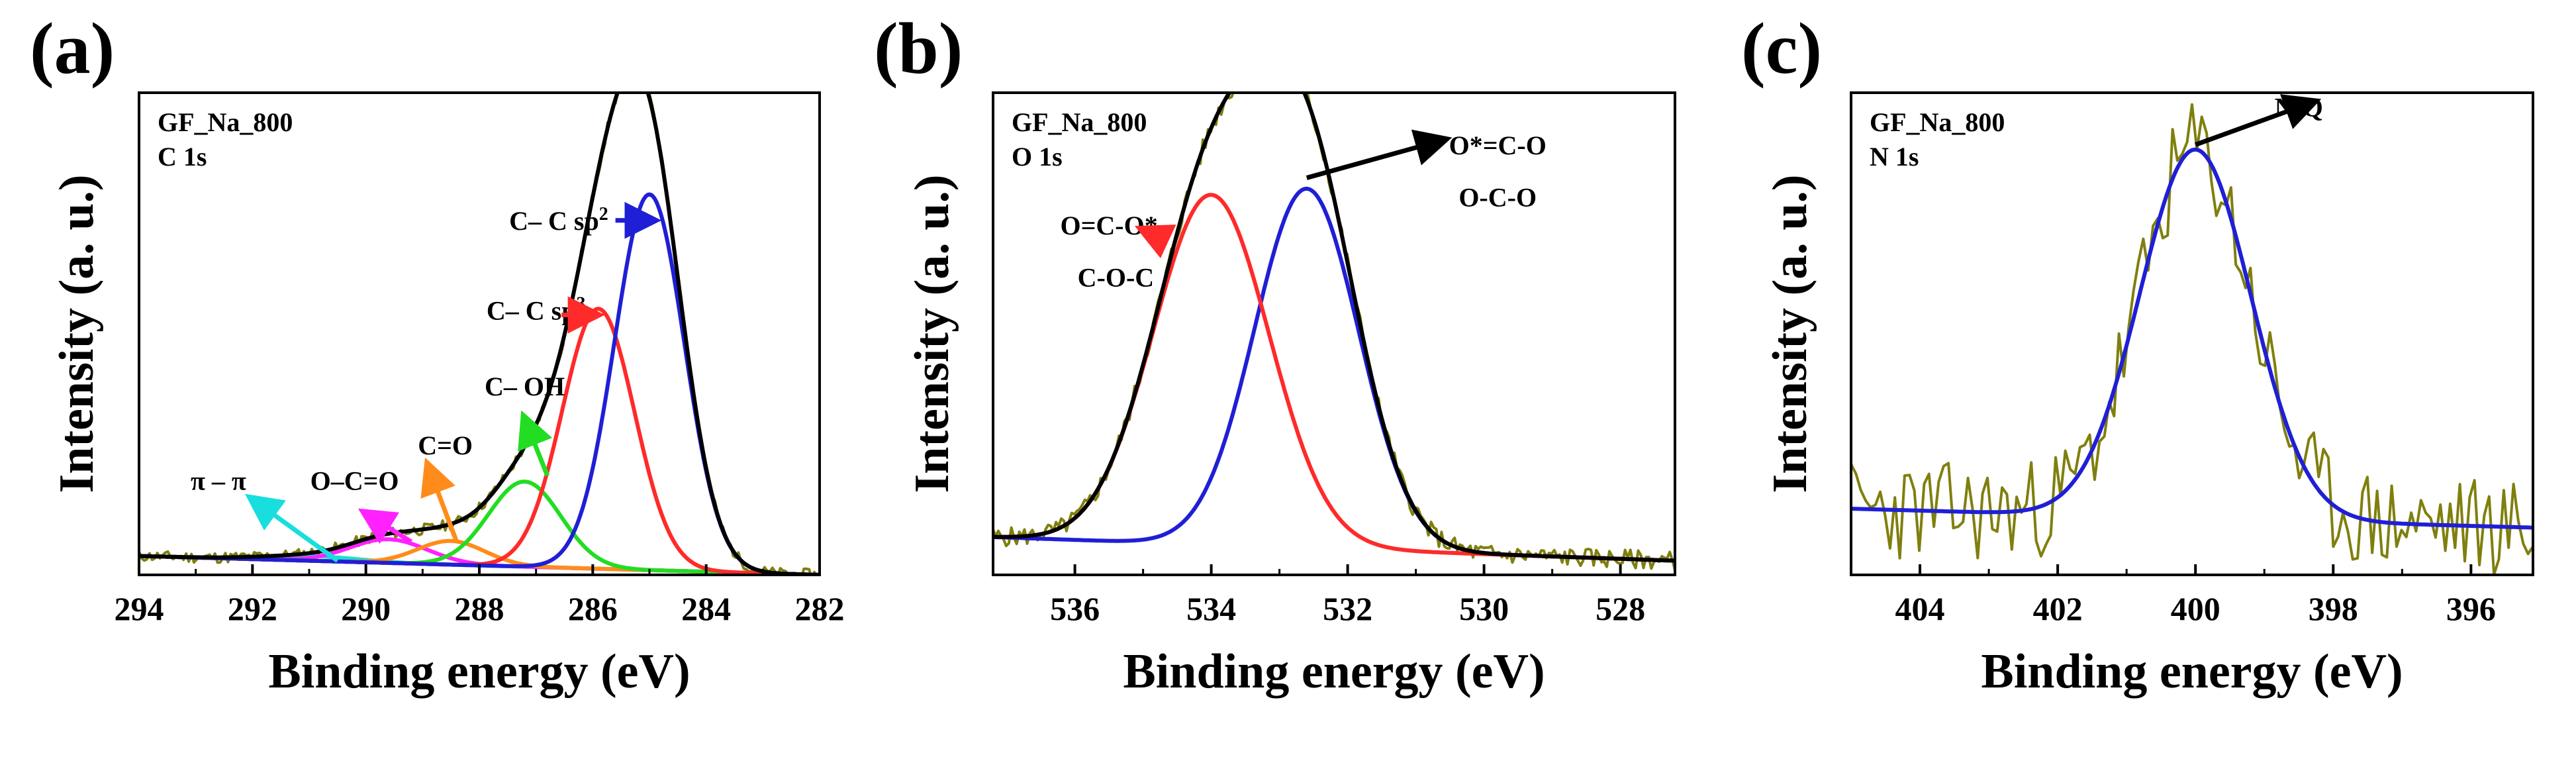 The height and width of the screenshot is (759, 2576). What do you see at coordinates (603, 213) in the screenshot?
I see `annotation-sup: 2` at bounding box center [603, 213].